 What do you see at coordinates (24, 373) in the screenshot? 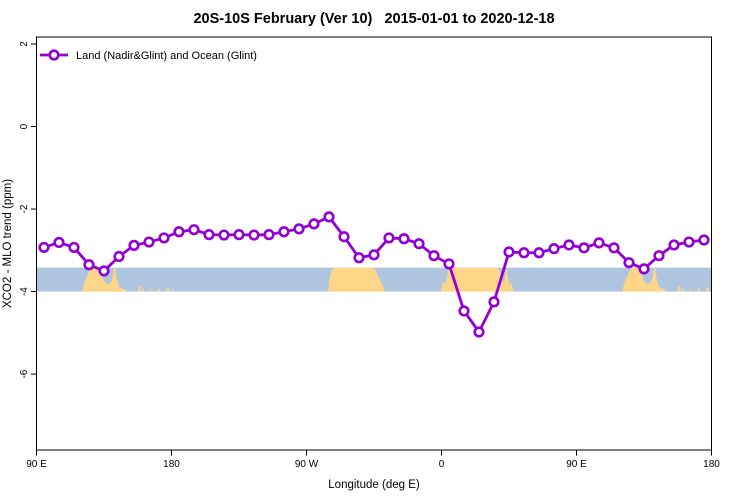
I see `y-tick-label: -6` at bounding box center [24, 373].